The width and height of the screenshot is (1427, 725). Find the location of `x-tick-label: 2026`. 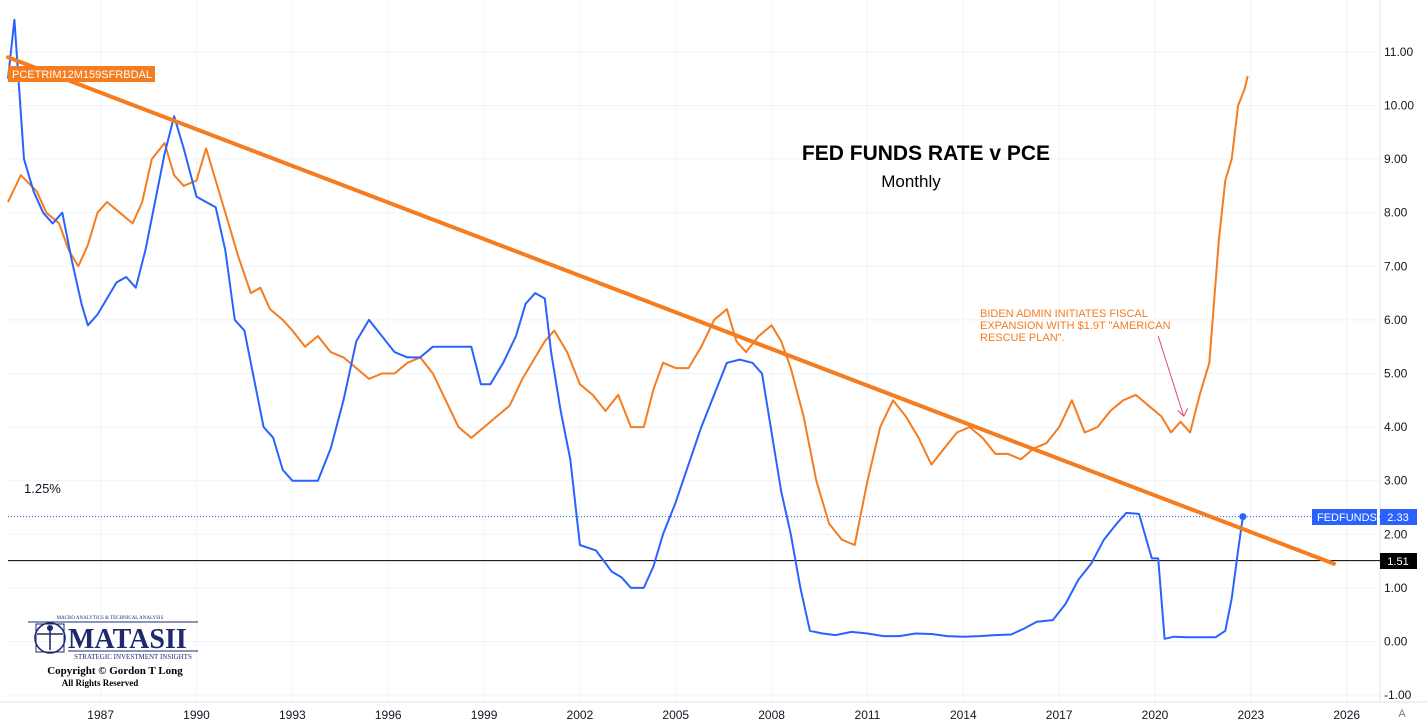

x-tick-label: 2026 is located at coordinates (1346, 715).